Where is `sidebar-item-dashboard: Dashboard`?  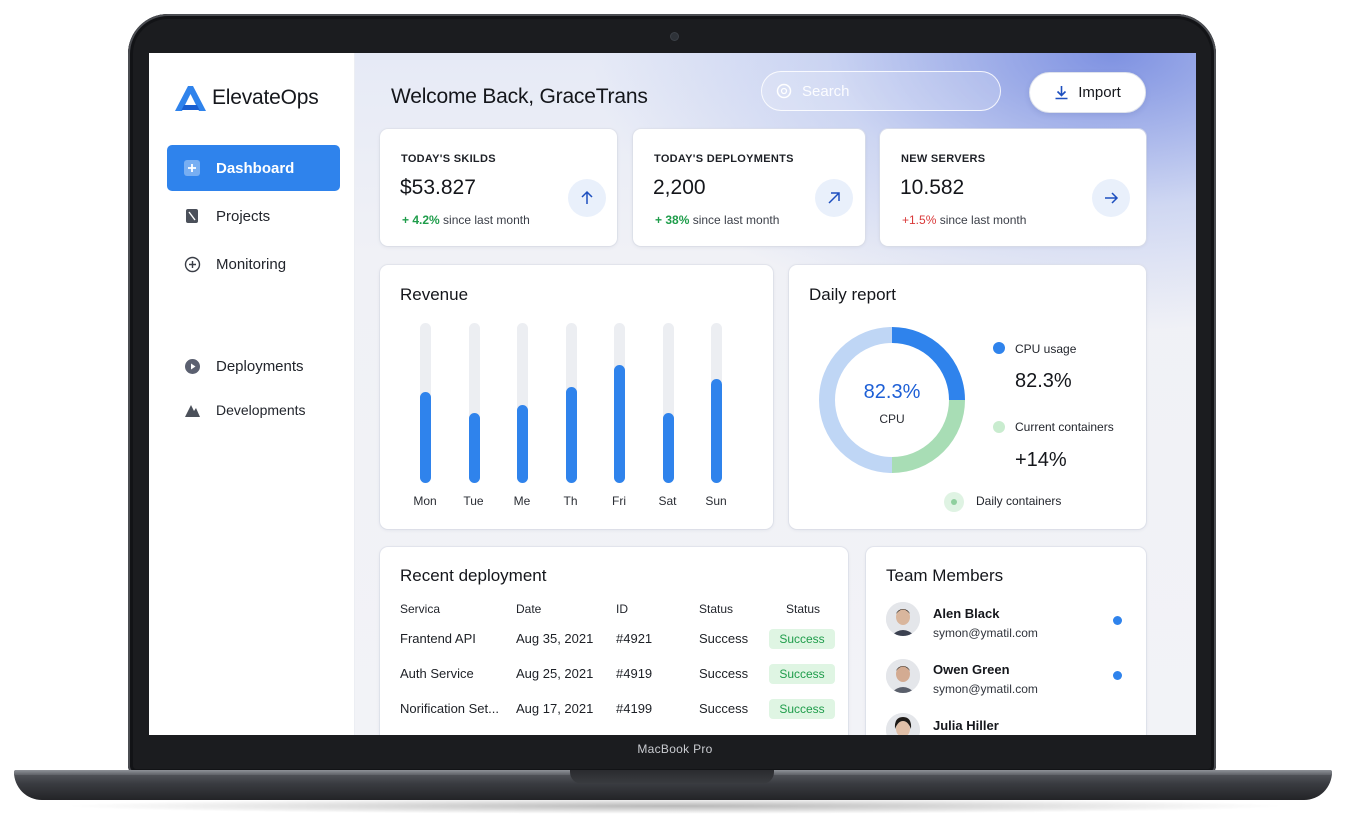
sidebar-item-dashboard: Dashboard is located at coordinates (253, 168).